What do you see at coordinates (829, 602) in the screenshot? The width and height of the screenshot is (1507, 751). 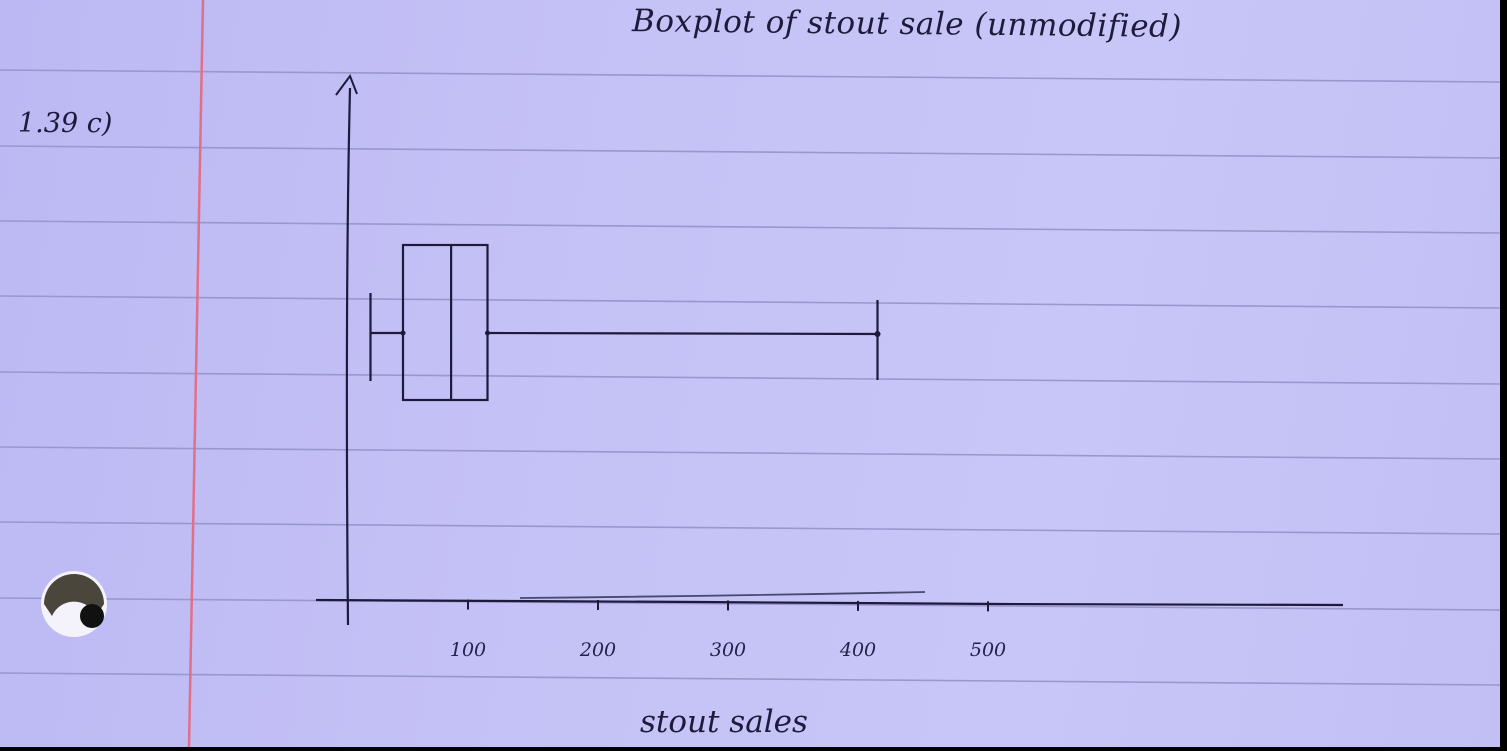 I see `x-axis-line` at bounding box center [829, 602].